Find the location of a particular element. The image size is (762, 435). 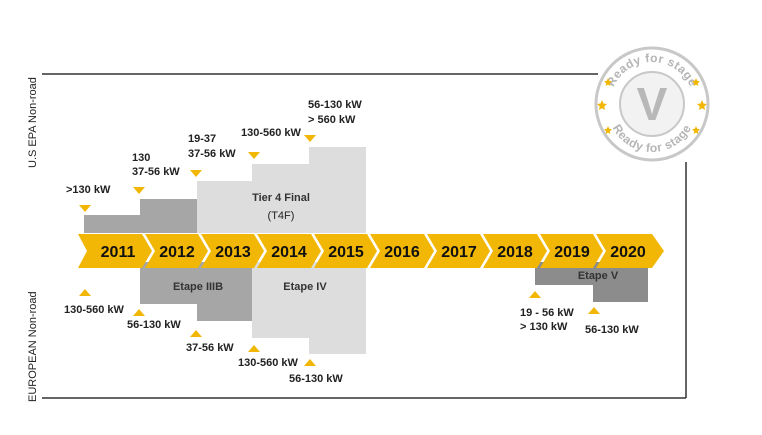

us-marker-2013 is located at coordinates (196, 173).